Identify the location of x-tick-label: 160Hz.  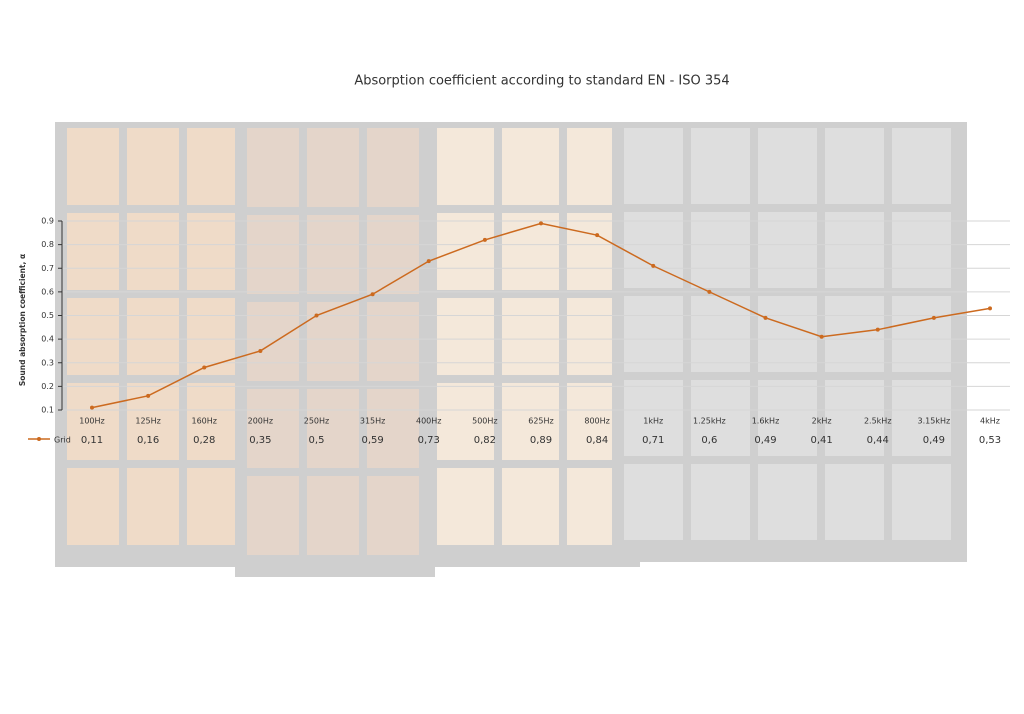
(204, 421).